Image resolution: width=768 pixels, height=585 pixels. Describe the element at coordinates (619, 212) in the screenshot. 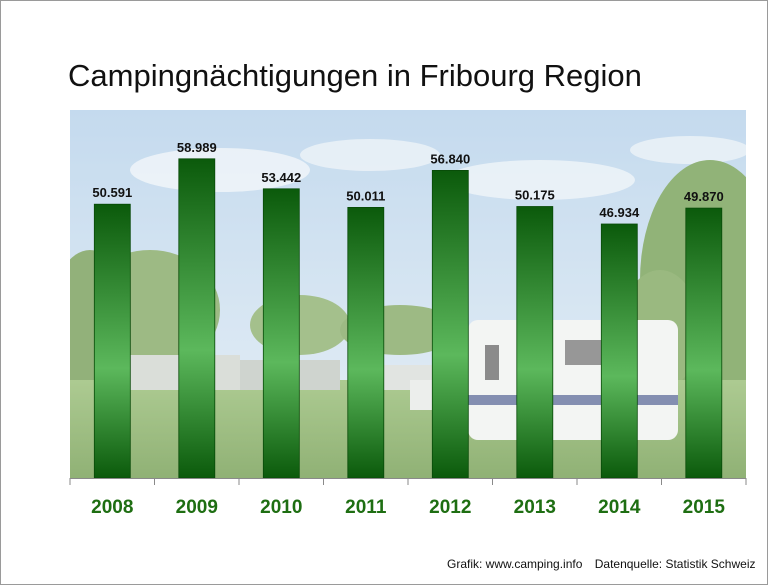

I see `value-label-2014: 46.934` at that location.